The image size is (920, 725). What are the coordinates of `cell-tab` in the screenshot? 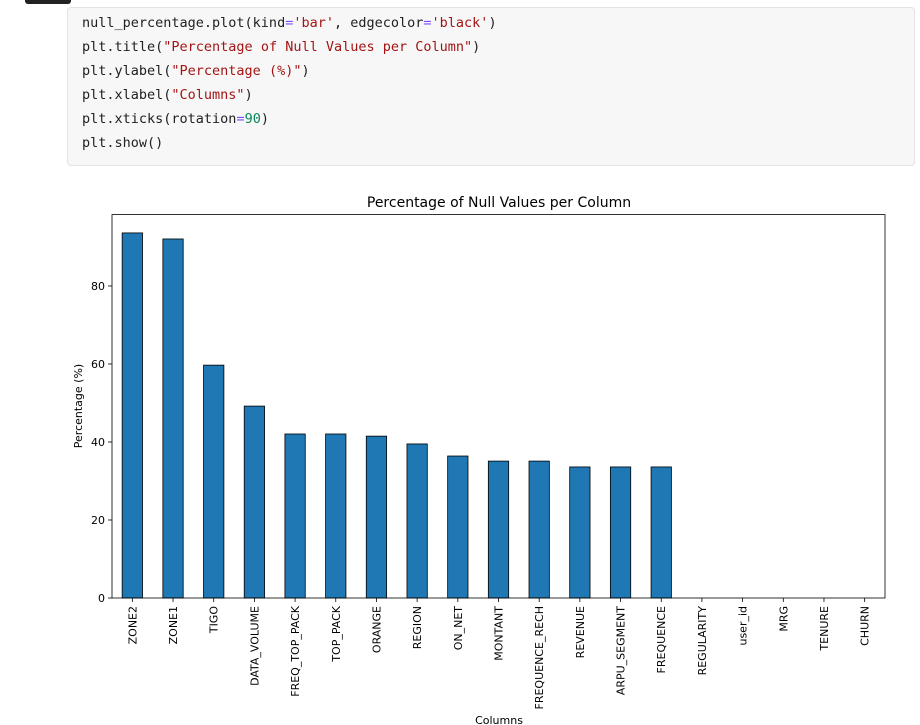 It's located at (48, 2).